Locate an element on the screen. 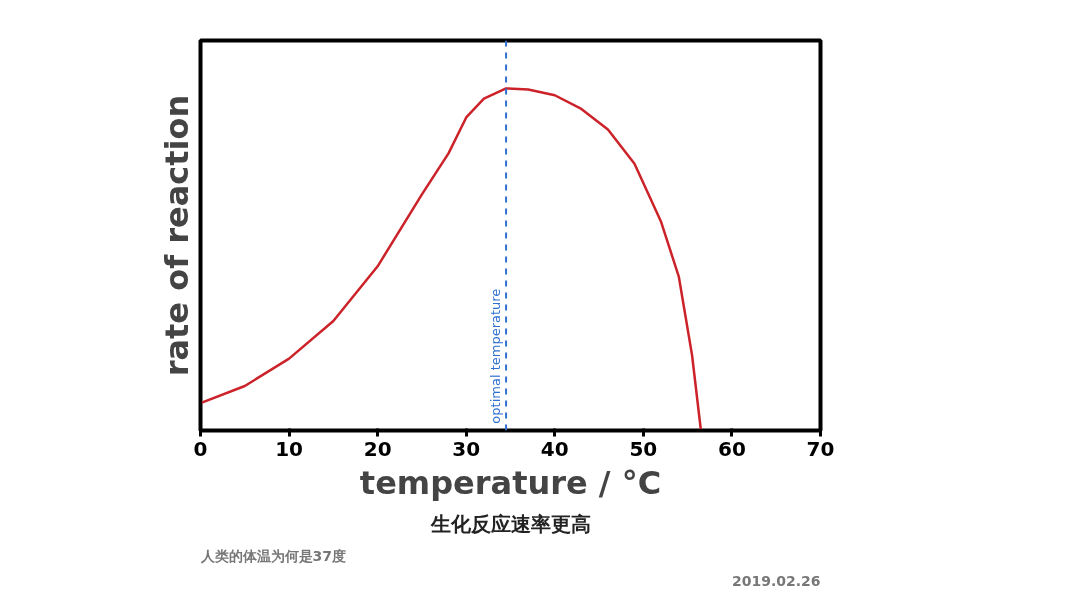 The image size is (1080, 608). x-tick-label: 60 is located at coordinates (732, 448).